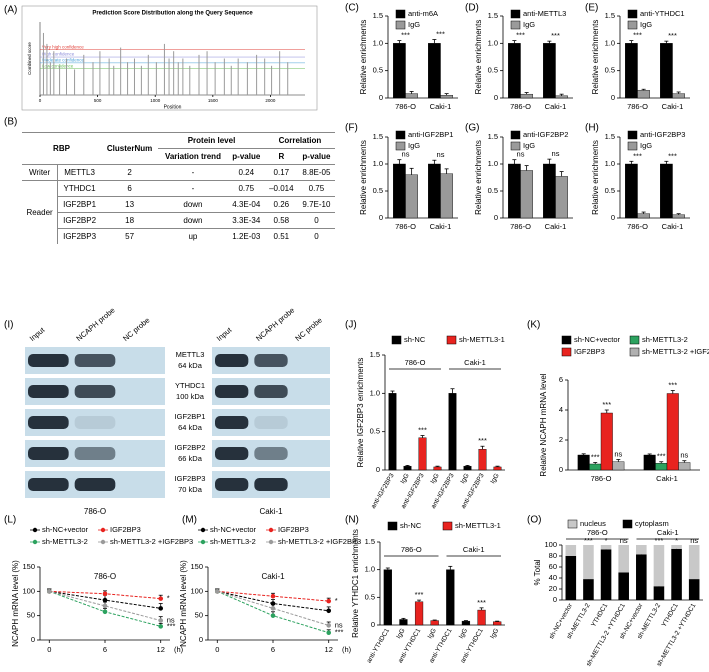 Image resolution: width=709 pixels, height=672 pixels. What do you see at coordinates (316, 172) in the screenshot?
I see `table-cell: 8.8E-05` at bounding box center [316, 172].